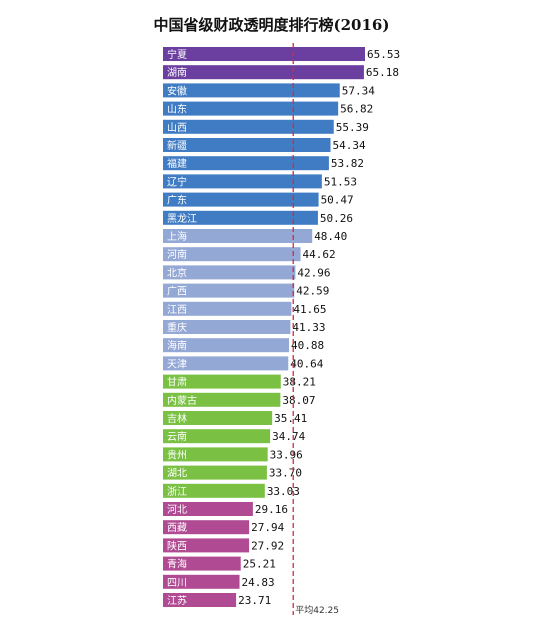 This screenshot has height=633, width=543. I want to click on data-label: 50.26, so click(336, 218).